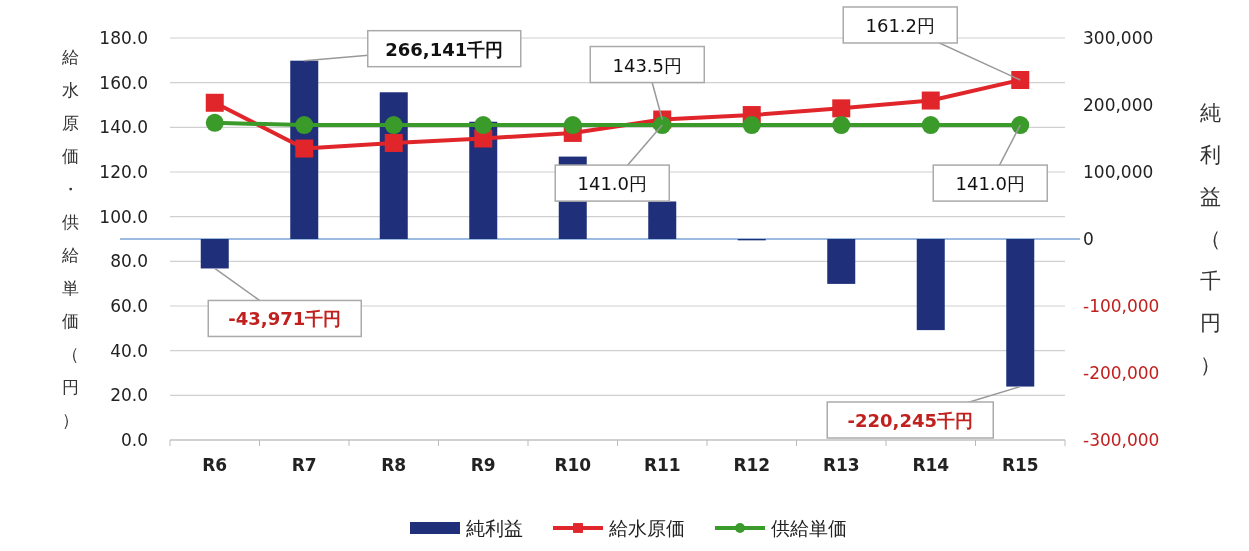  I want to click on legend-label: 給水原価, so click(646, 528).